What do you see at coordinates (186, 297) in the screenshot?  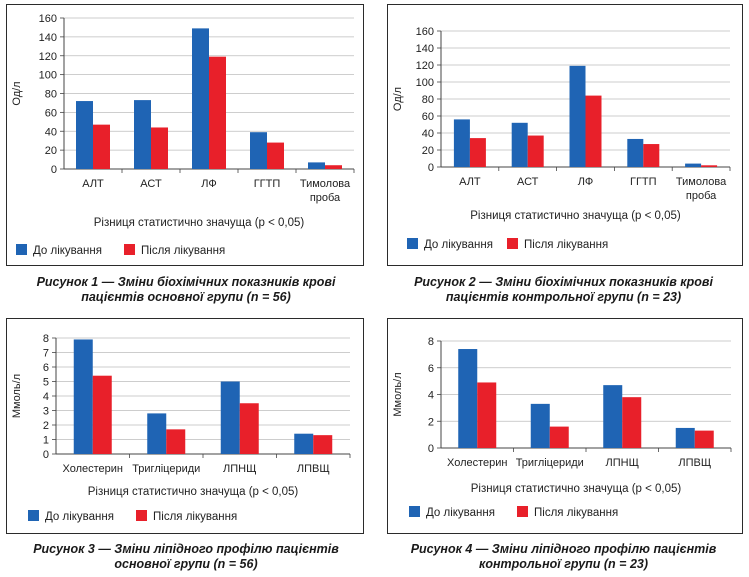 I see `caption-1-line2: пацієнтів основної групи (n = 56)` at bounding box center [186, 297].